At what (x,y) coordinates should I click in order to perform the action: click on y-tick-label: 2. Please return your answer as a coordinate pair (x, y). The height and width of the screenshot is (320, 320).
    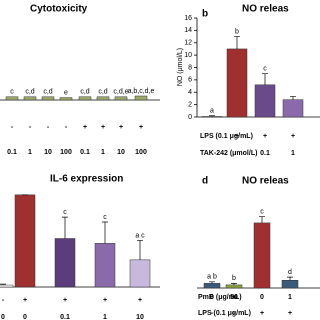
    Looking at the image, I should click on (190, 104).